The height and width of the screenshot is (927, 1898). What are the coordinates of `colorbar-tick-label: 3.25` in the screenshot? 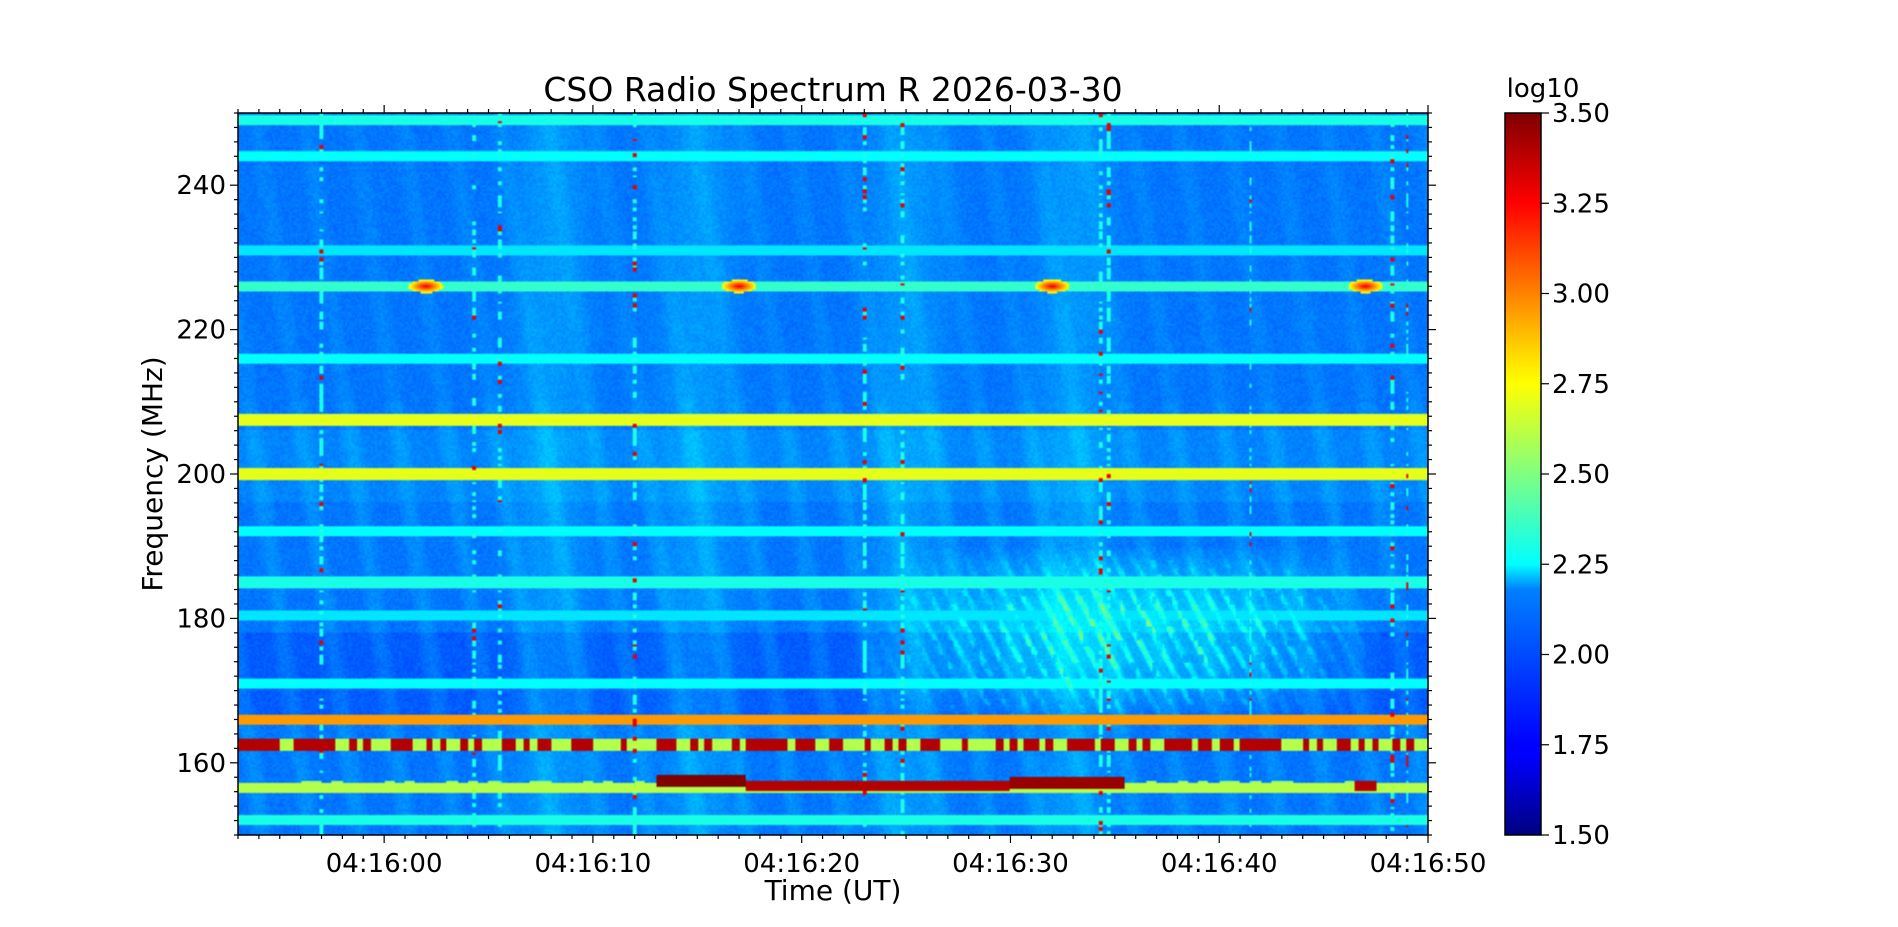 It's located at (1581, 204).